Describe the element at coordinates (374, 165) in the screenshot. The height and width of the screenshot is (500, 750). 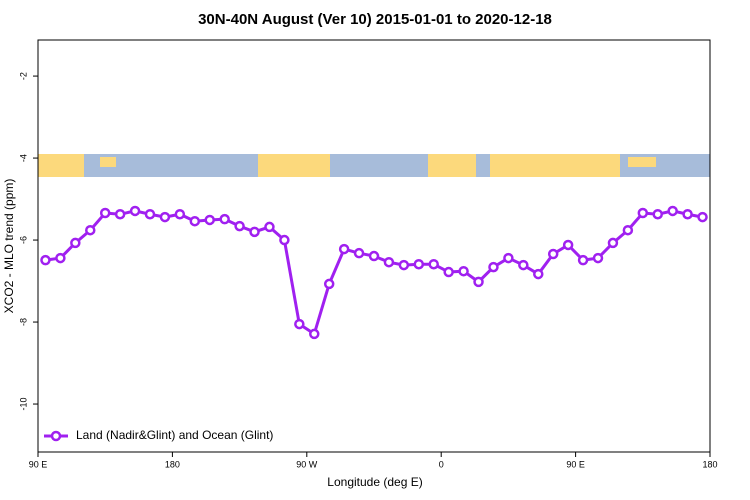
I see `map-strip` at that location.